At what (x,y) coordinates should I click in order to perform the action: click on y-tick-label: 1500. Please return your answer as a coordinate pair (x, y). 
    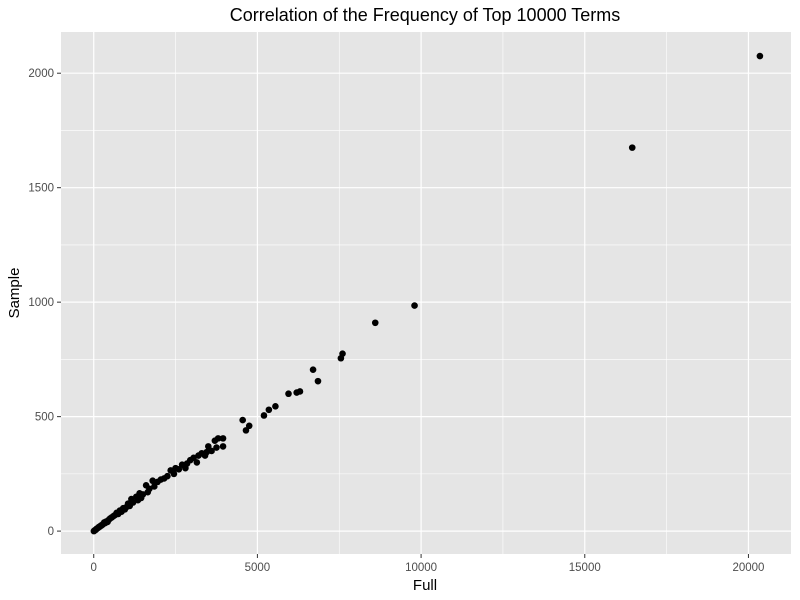
    Looking at the image, I should click on (41, 189).